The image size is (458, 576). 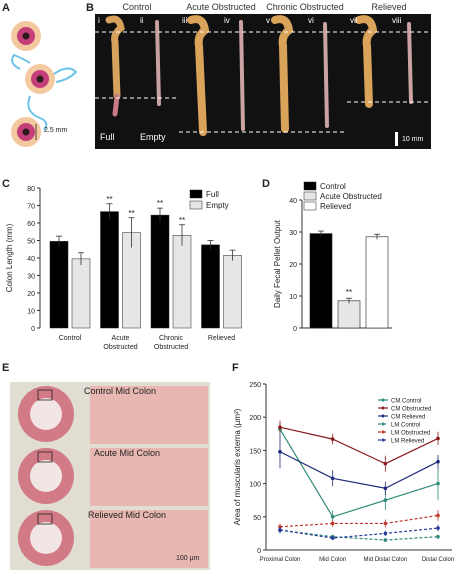 I want to click on y-axis-label: Area of muscularis externa (µm²), so click(x=237, y=466).